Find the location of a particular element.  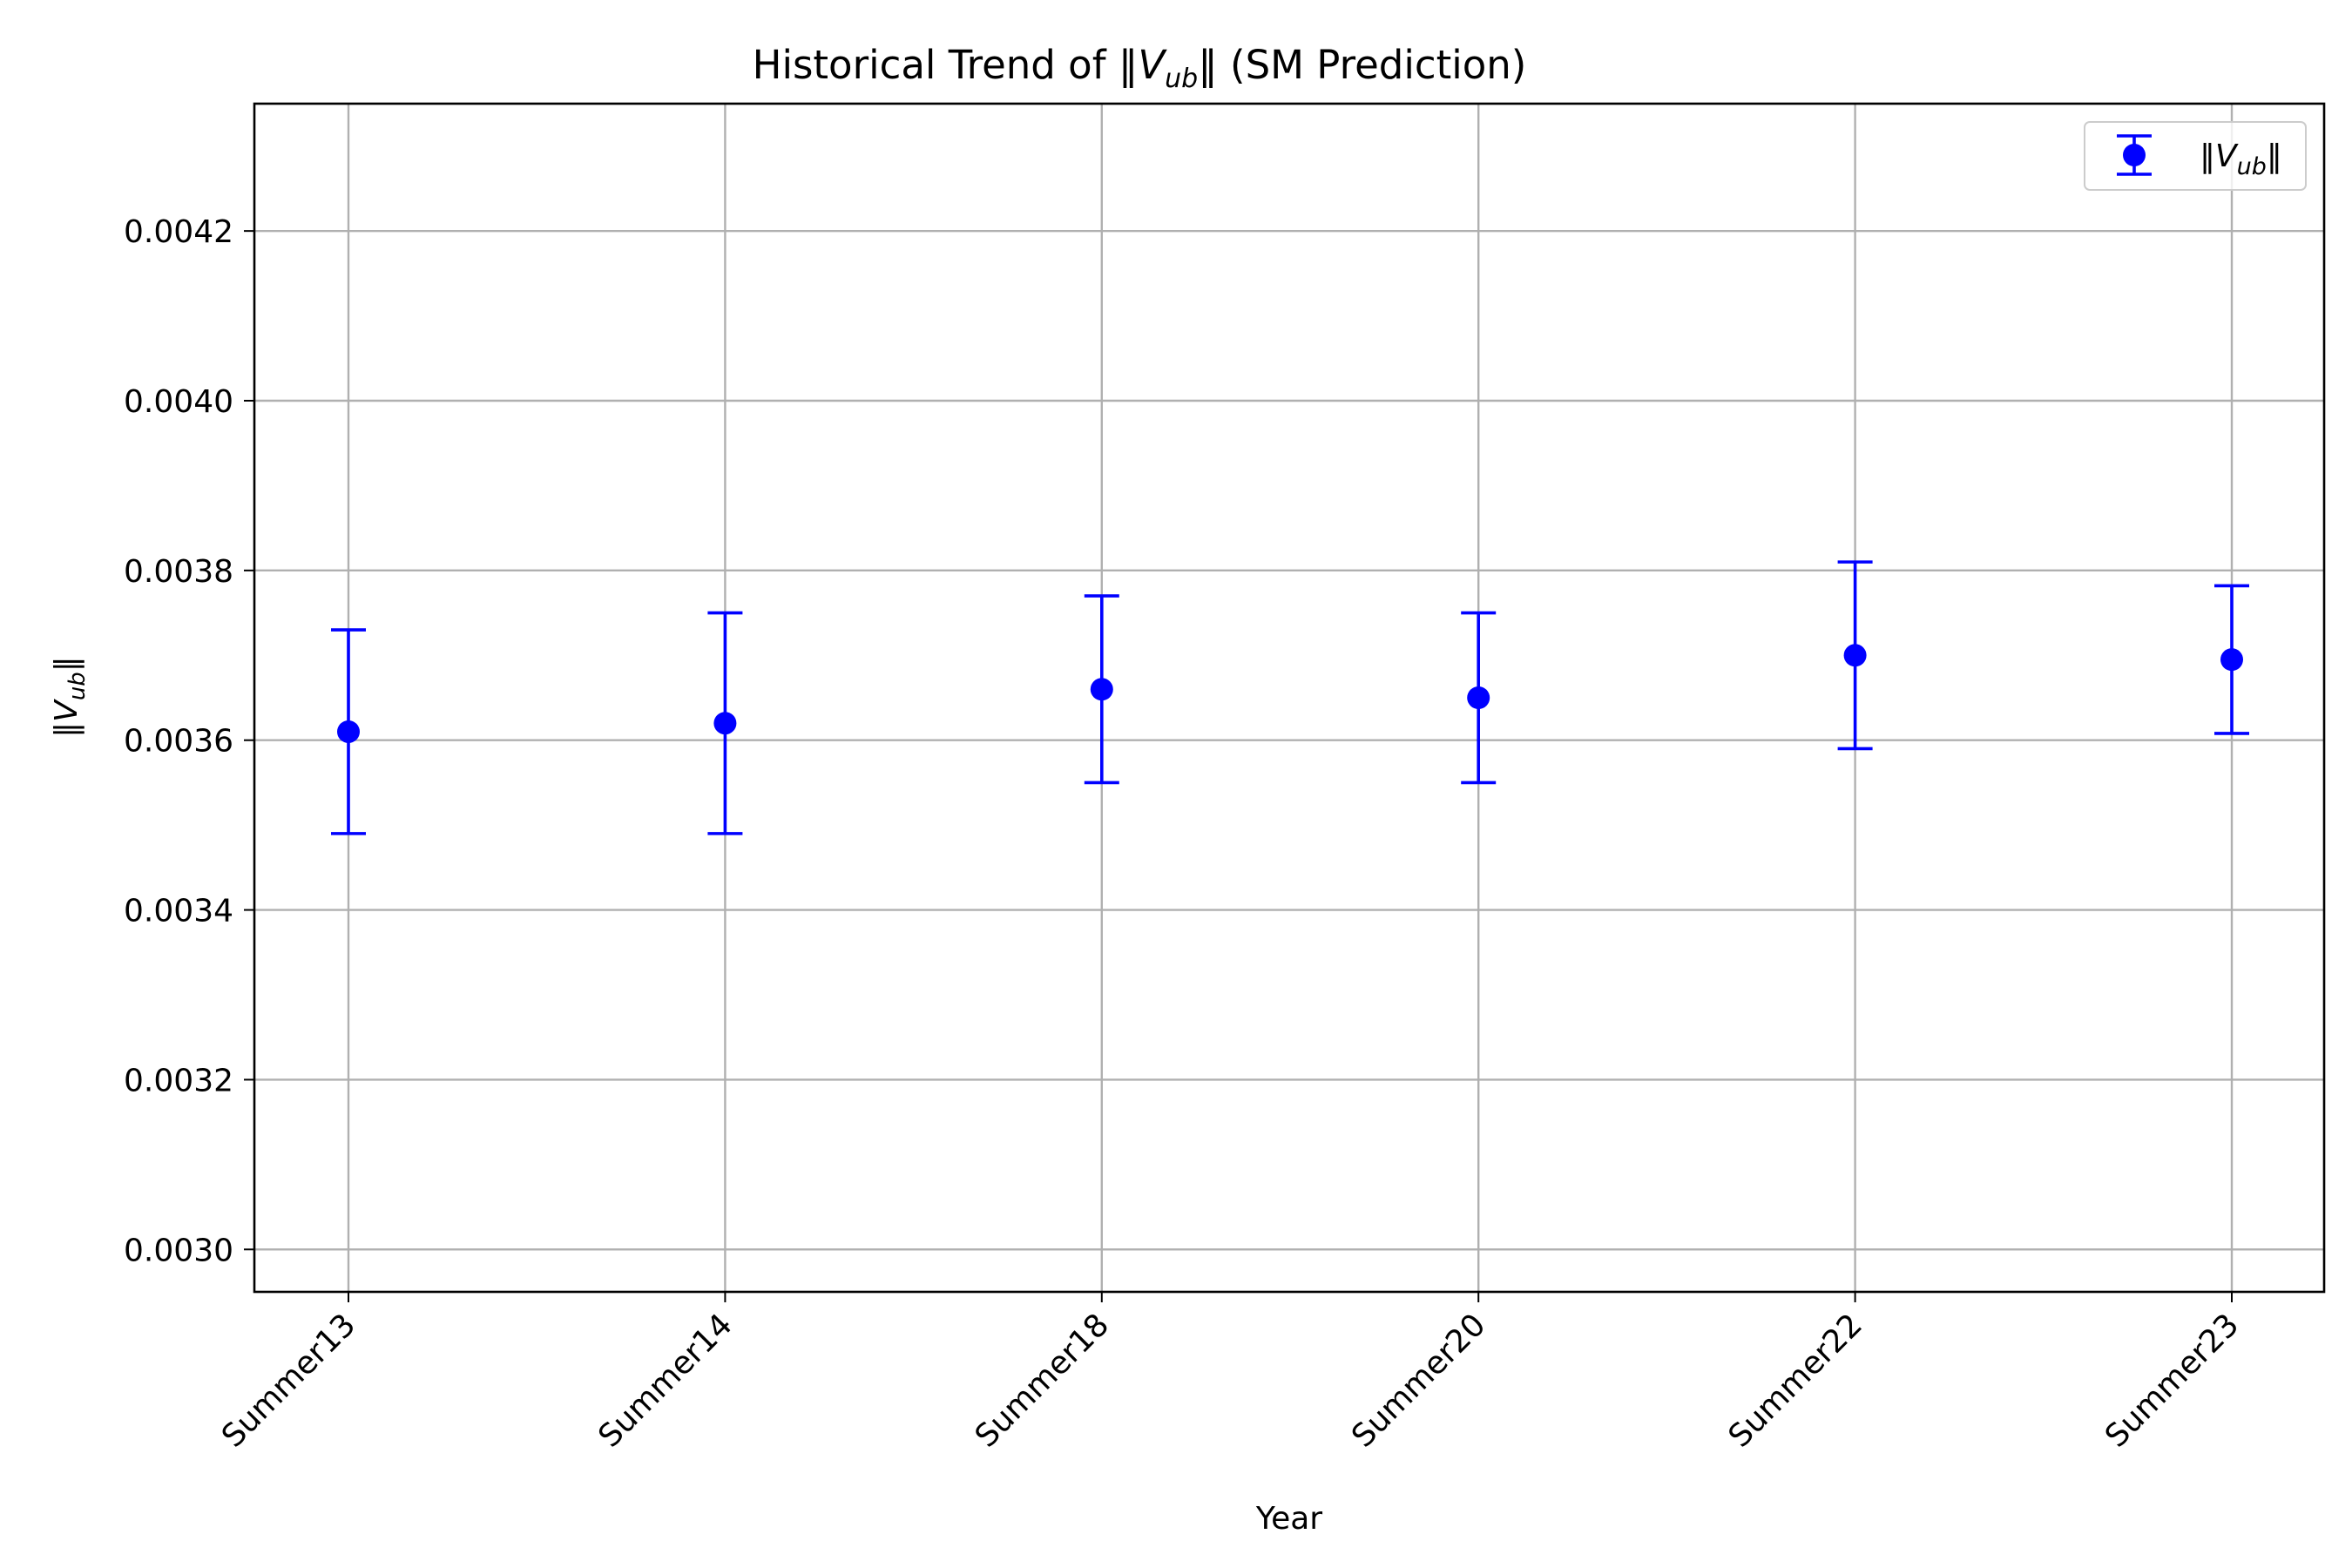

x-tick-label: Summer22 is located at coordinates (1796, 1380).